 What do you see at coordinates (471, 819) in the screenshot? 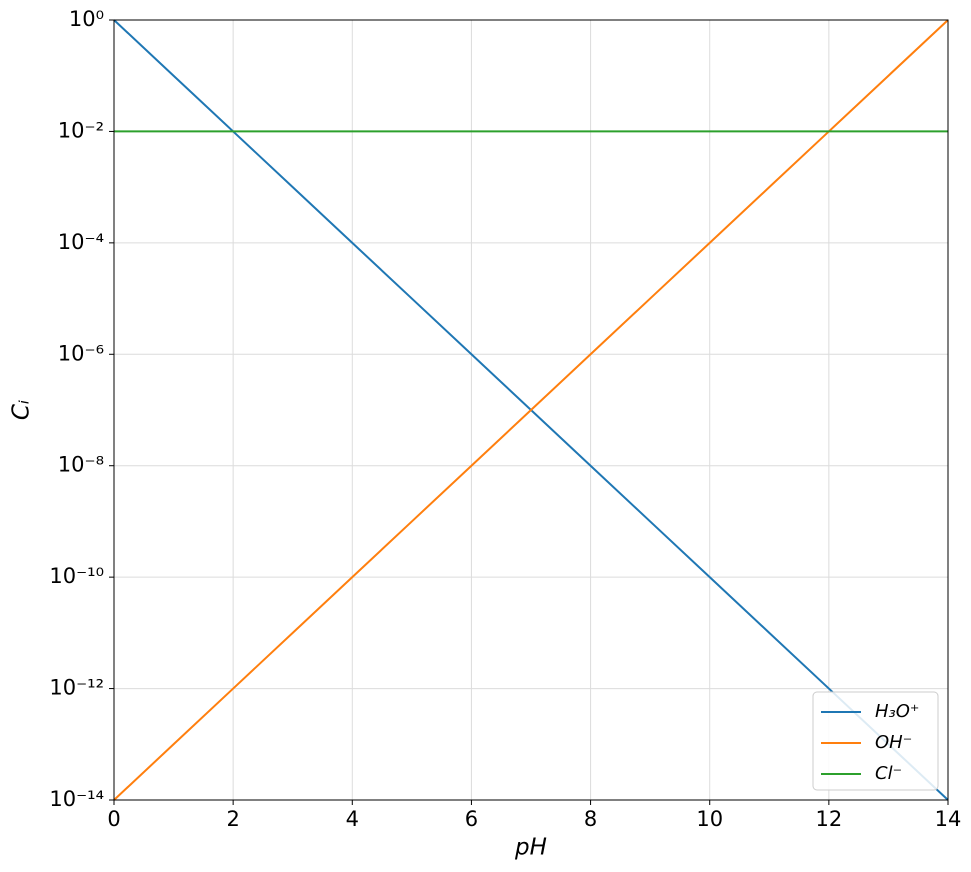
I see `x-tick-label: 6` at bounding box center [471, 819].